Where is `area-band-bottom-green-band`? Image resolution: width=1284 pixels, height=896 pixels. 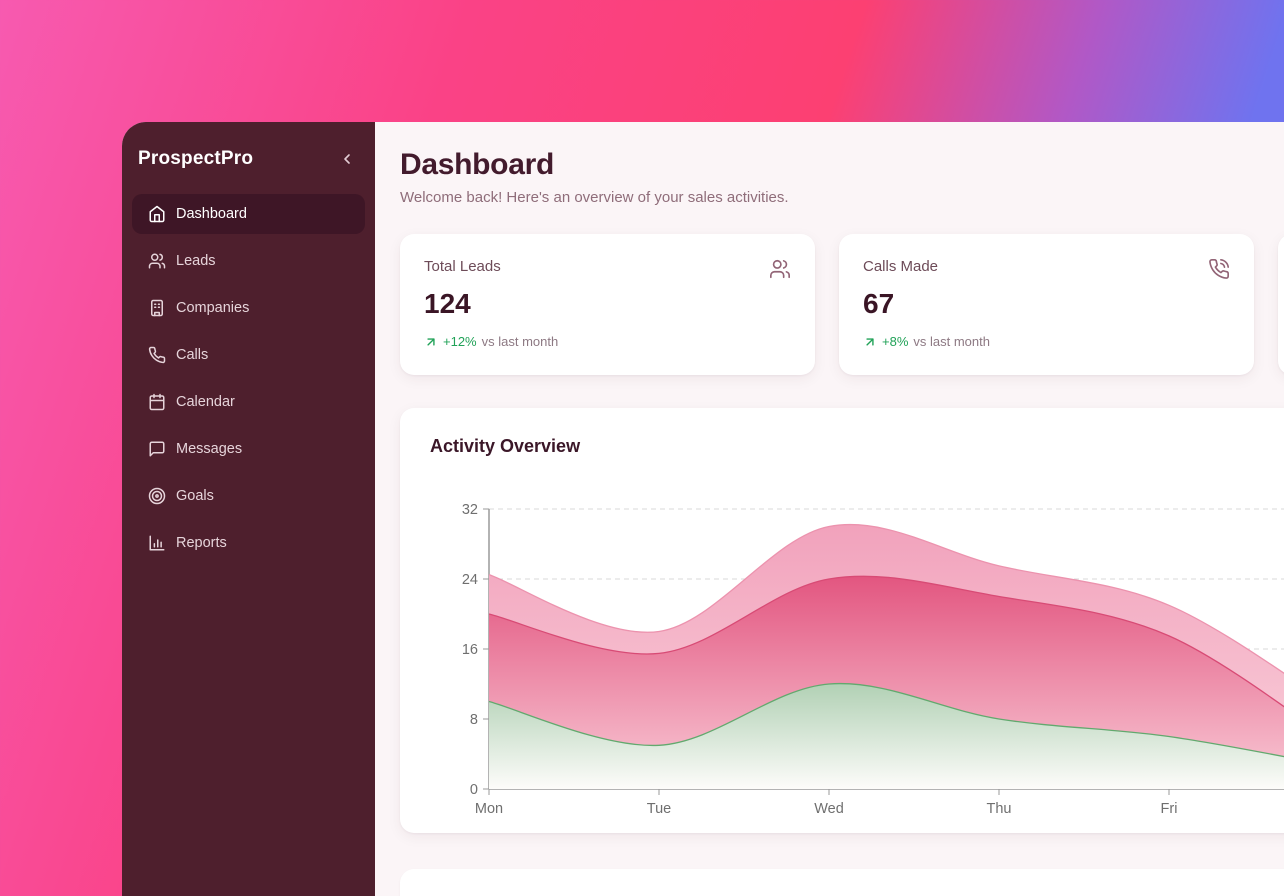
area-band-bottom-green-band is located at coordinates (886, 736).